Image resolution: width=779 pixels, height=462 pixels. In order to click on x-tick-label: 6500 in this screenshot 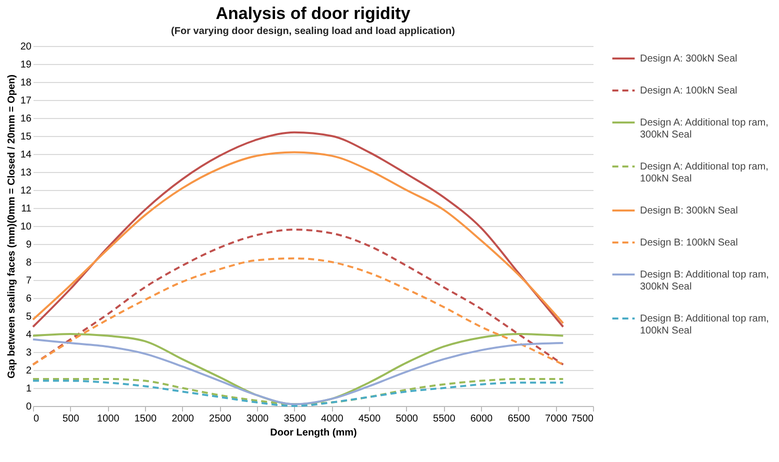, I will do `click(519, 419)`.